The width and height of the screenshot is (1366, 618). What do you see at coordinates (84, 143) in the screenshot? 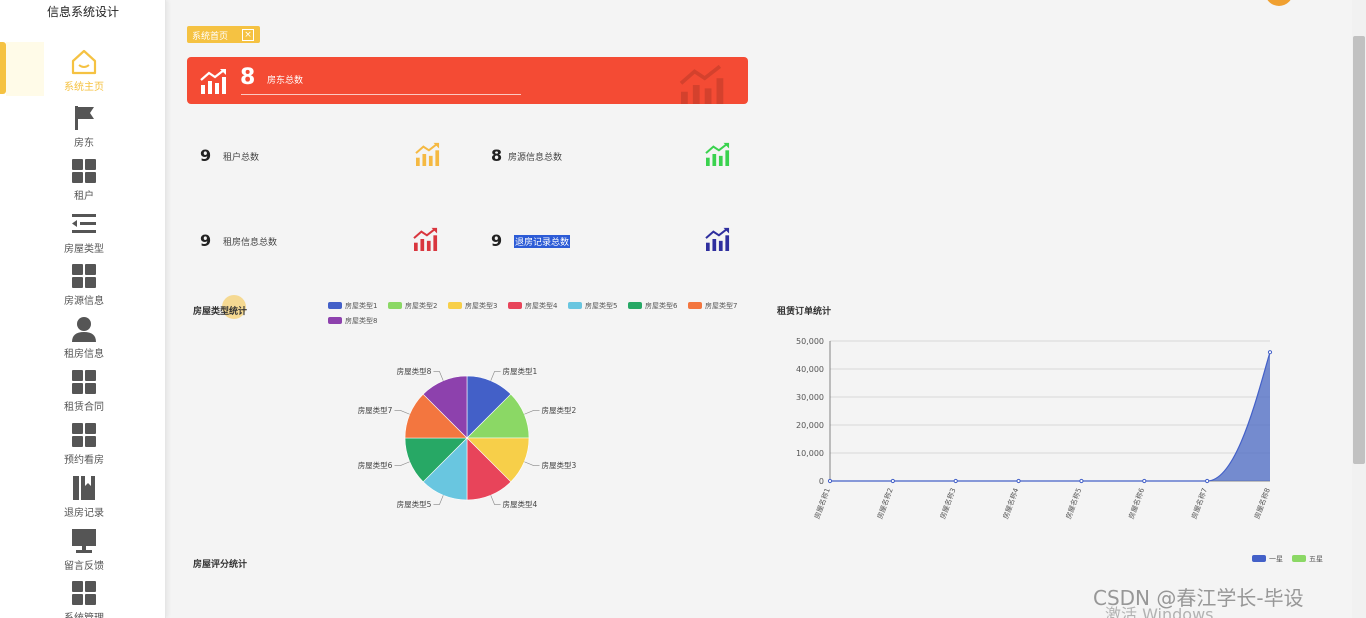
I see `sidebar-item-label: 房东` at bounding box center [84, 143].